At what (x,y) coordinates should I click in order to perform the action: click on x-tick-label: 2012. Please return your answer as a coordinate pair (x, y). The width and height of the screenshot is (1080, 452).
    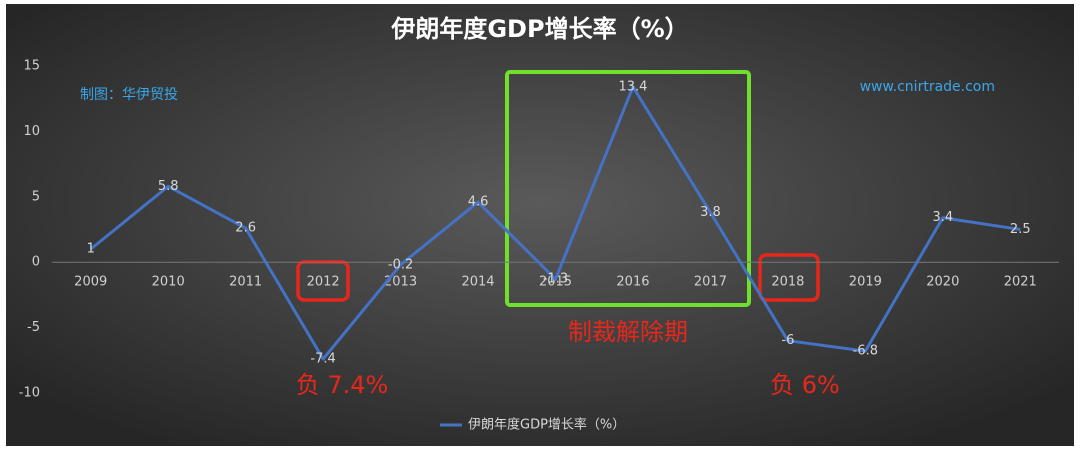
    Looking at the image, I should click on (323, 282).